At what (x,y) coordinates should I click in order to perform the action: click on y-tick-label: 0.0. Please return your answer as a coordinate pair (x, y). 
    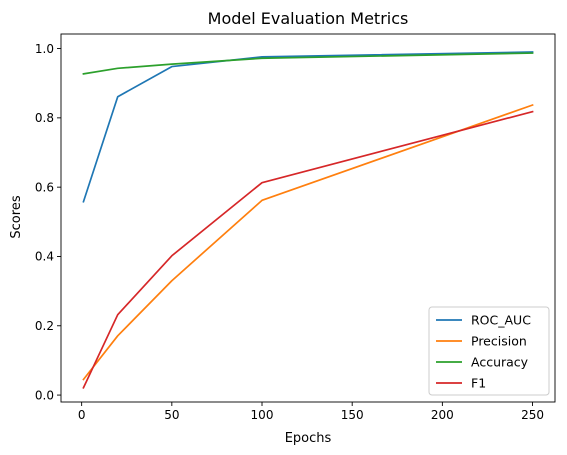
    Looking at the image, I should click on (44, 395).